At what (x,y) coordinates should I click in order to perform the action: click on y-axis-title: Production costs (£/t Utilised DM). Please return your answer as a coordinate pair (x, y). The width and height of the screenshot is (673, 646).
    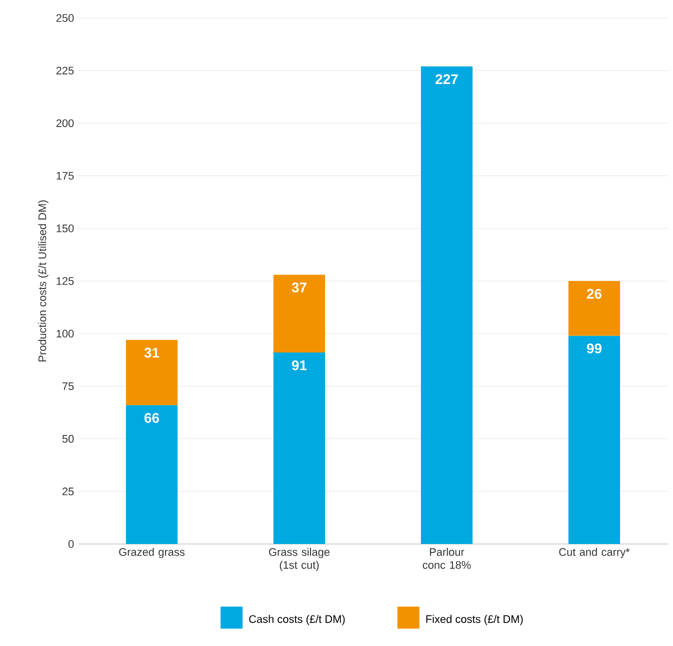
    Looking at the image, I should click on (43, 281).